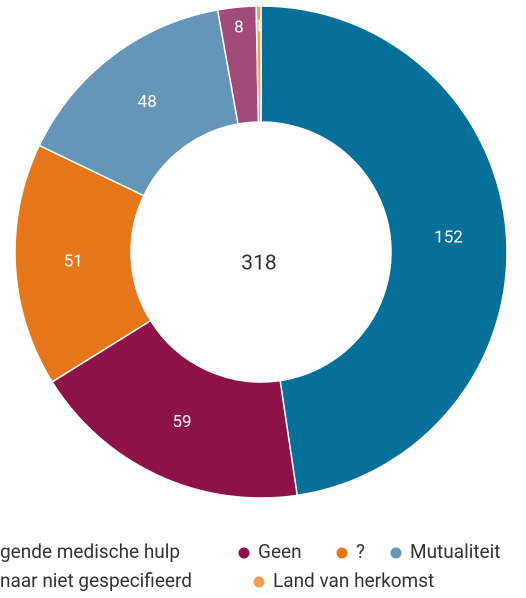 Image resolution: width=526 pixels, height=598 pixels. Describe the element at coordinates (258, 264) in the screenshot. I see `center-total: 318` at that location.